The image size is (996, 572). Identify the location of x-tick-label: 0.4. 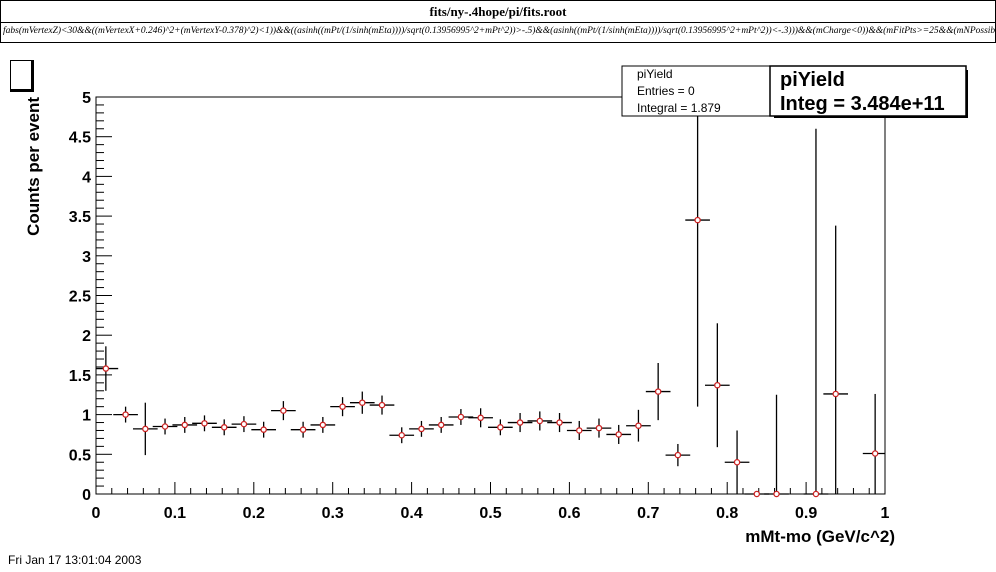
(411, 513).